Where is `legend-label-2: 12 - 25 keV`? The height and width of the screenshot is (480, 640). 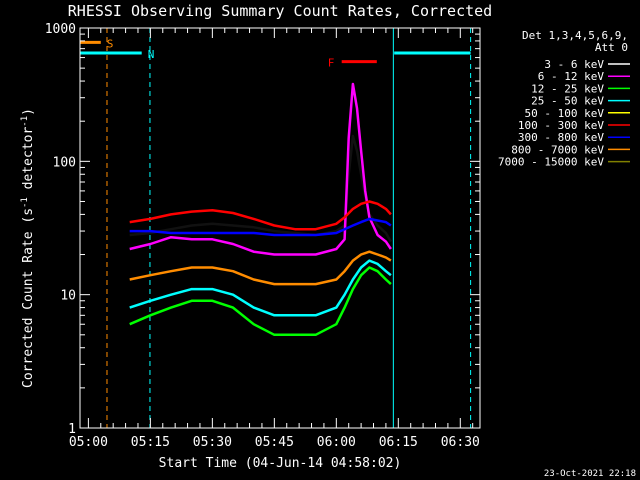 legend-label-2: 12 - 25 keV is located at coordinates (567, 88).